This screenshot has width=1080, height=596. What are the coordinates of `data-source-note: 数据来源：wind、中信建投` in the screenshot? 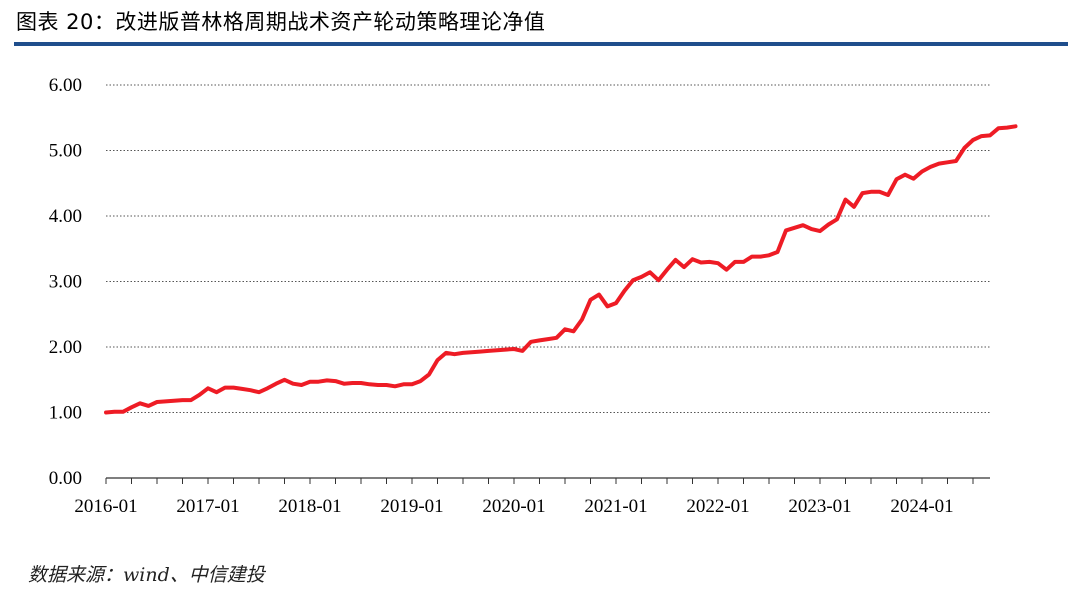 It's located at (146, 575).